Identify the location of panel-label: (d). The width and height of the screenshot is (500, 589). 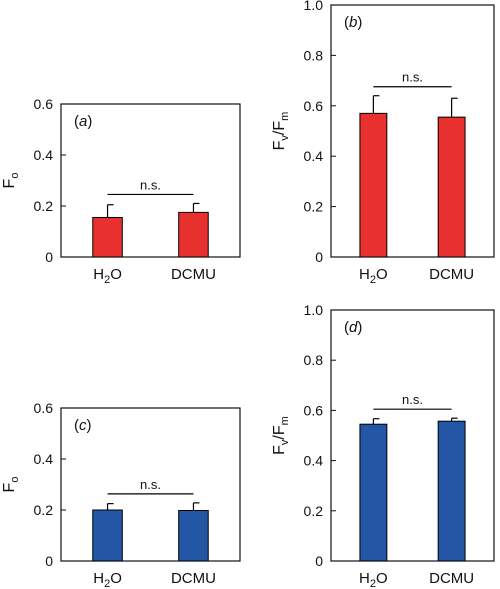
(353, 327).